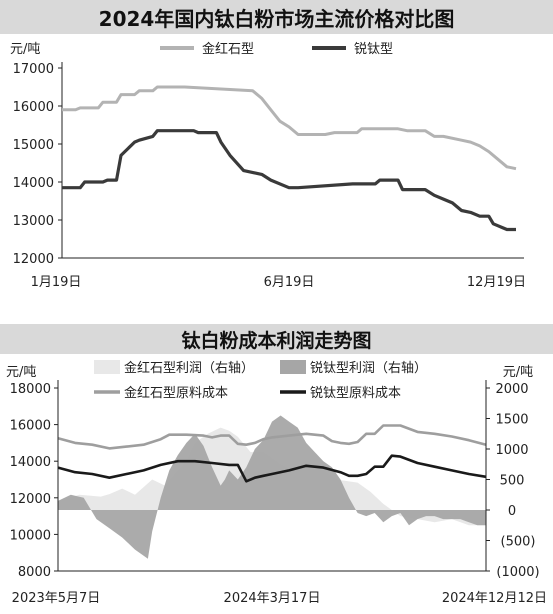 Image resolution: width=553 pixels, height=614 pixels. Describe the element at coordinates (176, 393) in the screenshot. I see `chart2-legend-label: 金红石型原料成本` at that location.